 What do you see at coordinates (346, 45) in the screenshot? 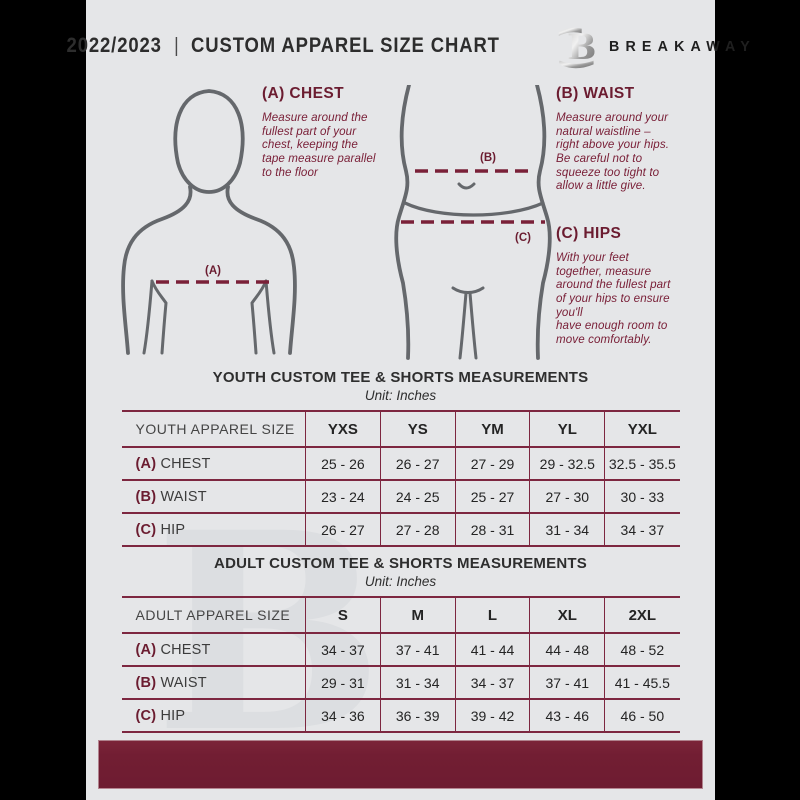
I see `page-title: CUSTOM APPAREL SIZE CHART` at bounding box center [346, 45].